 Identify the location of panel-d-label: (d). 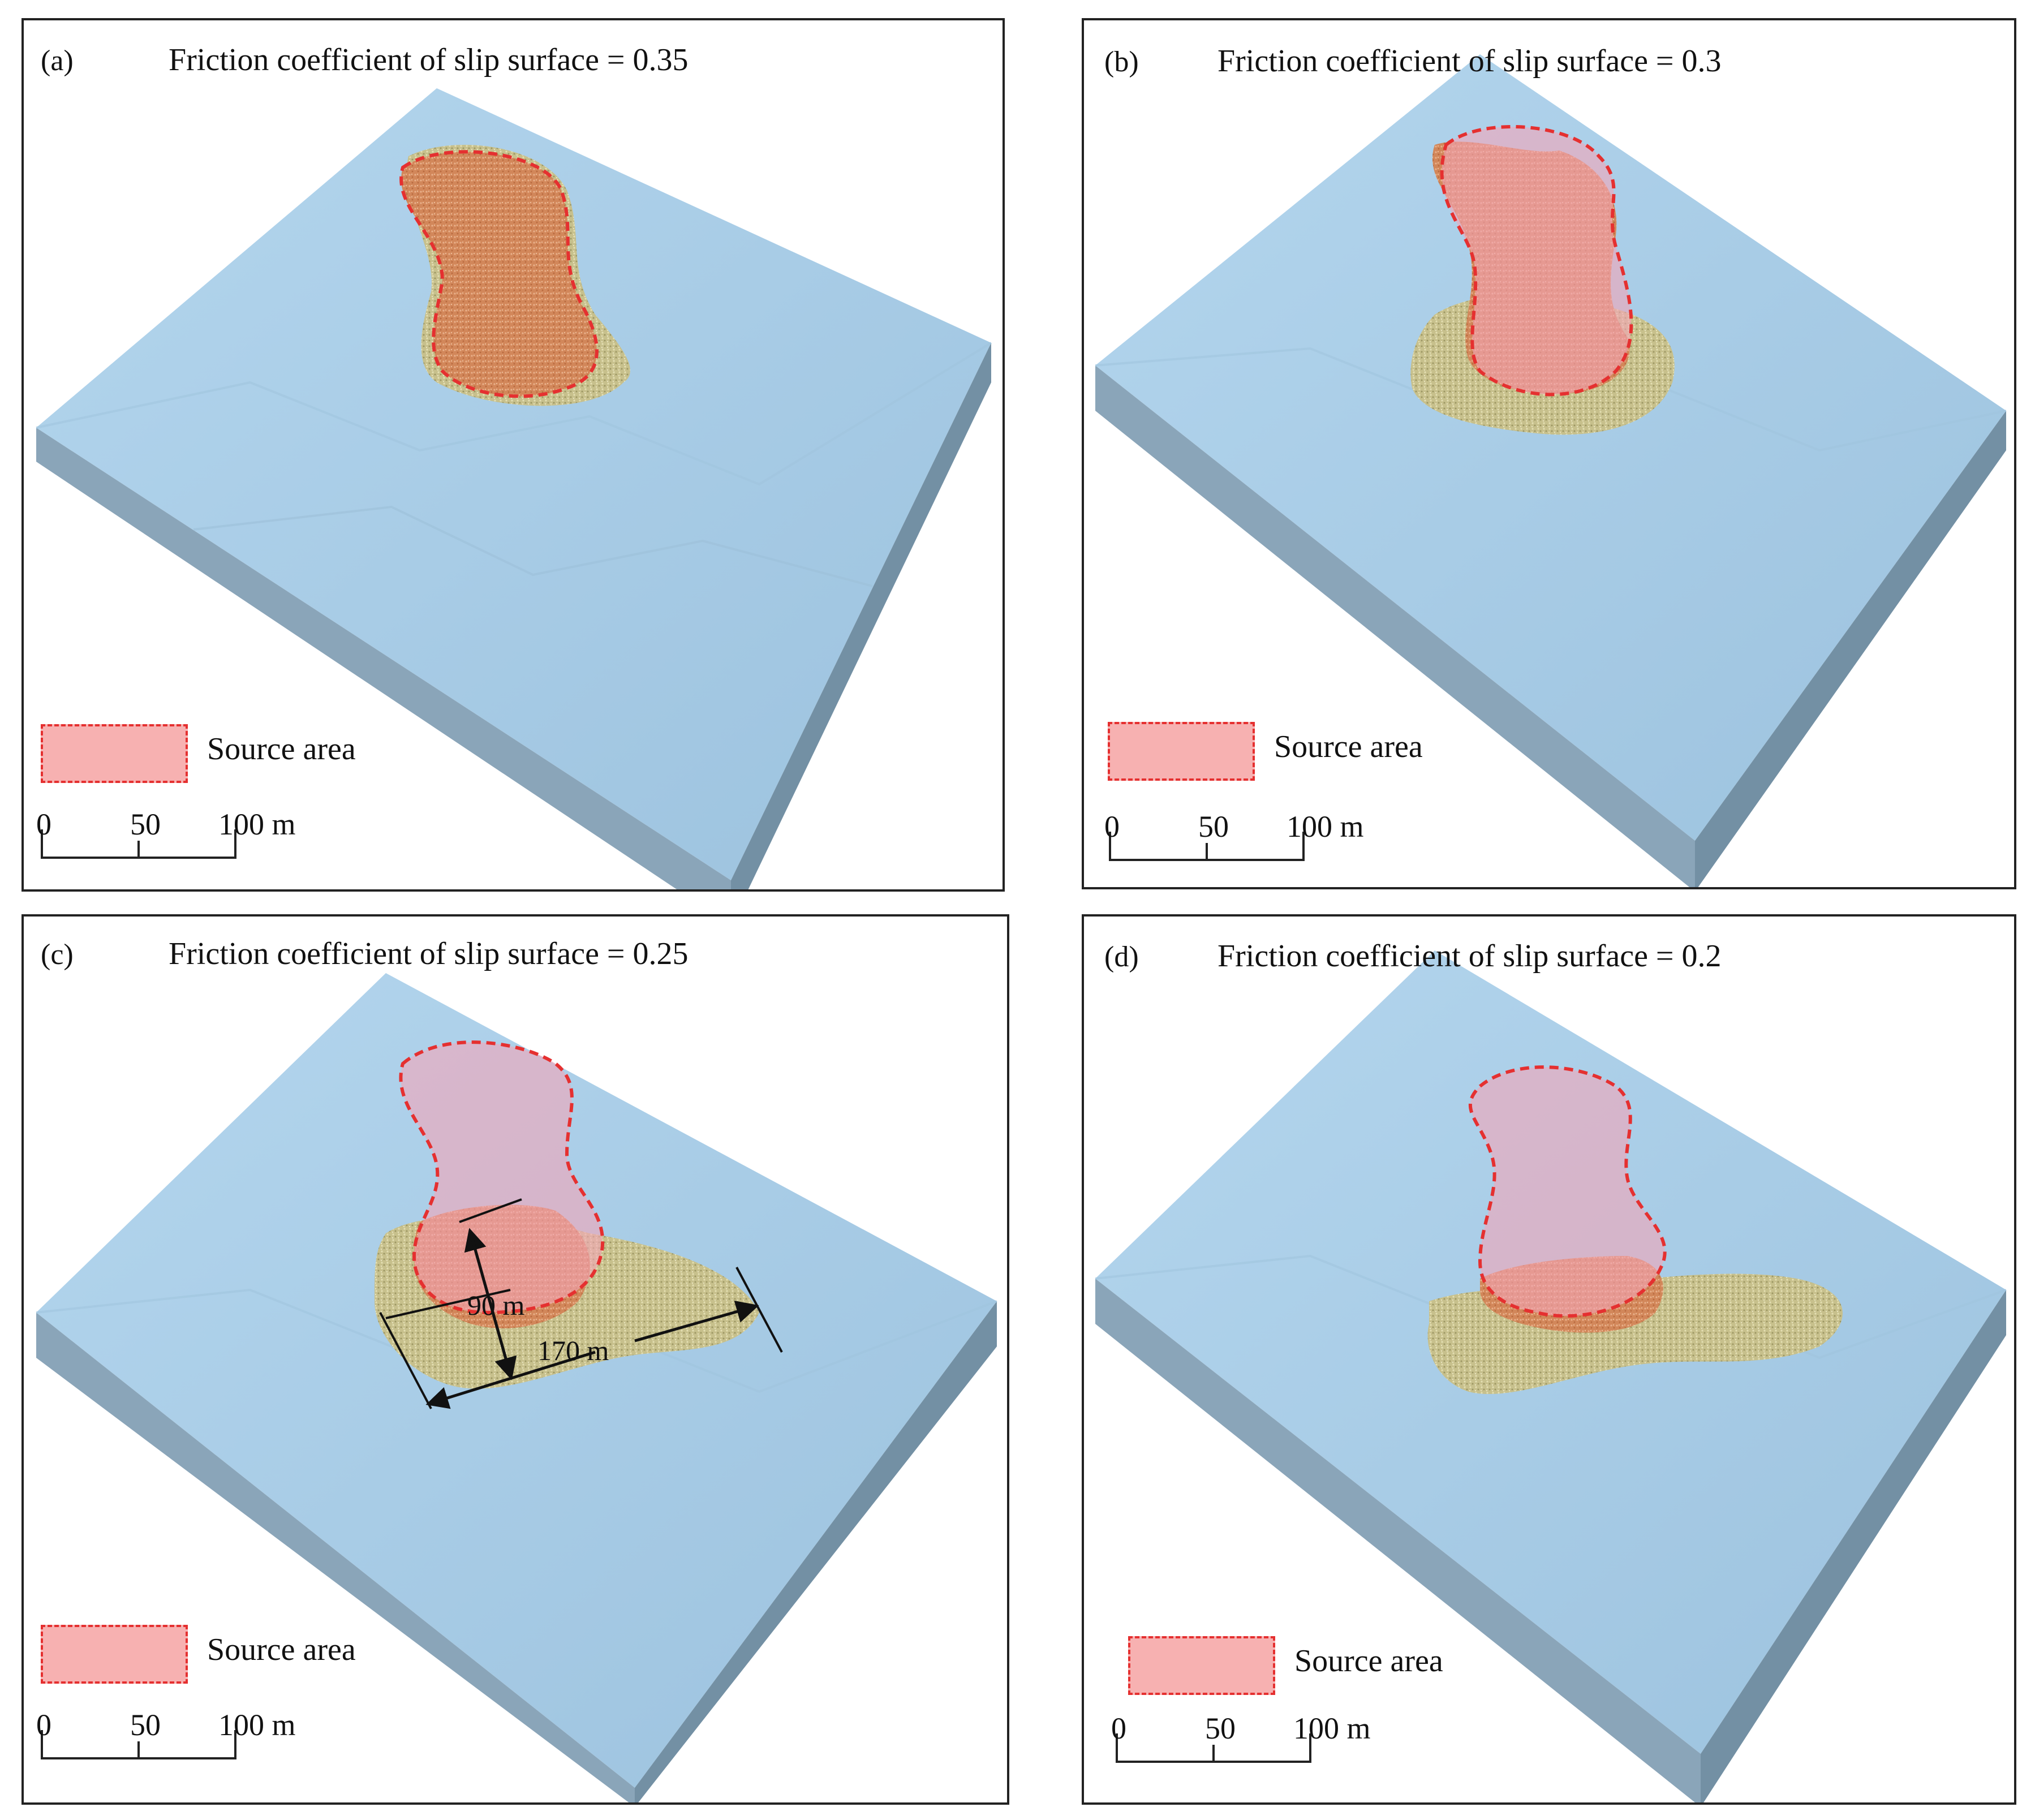
(1121, 957).